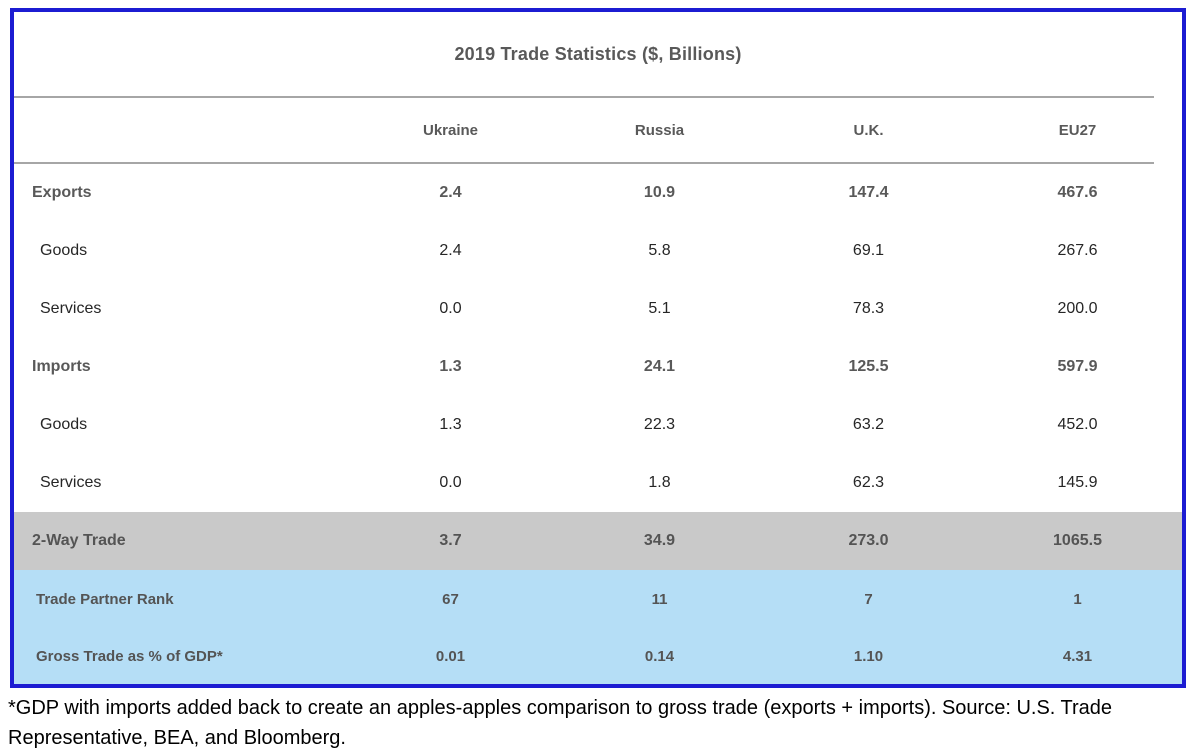 The height and width of the screenshot is (756, 1191). What do you see at coordinates (868, 250) in the screenshot?
I see `cell-value: 69.1` at bounding box center [868, 250].